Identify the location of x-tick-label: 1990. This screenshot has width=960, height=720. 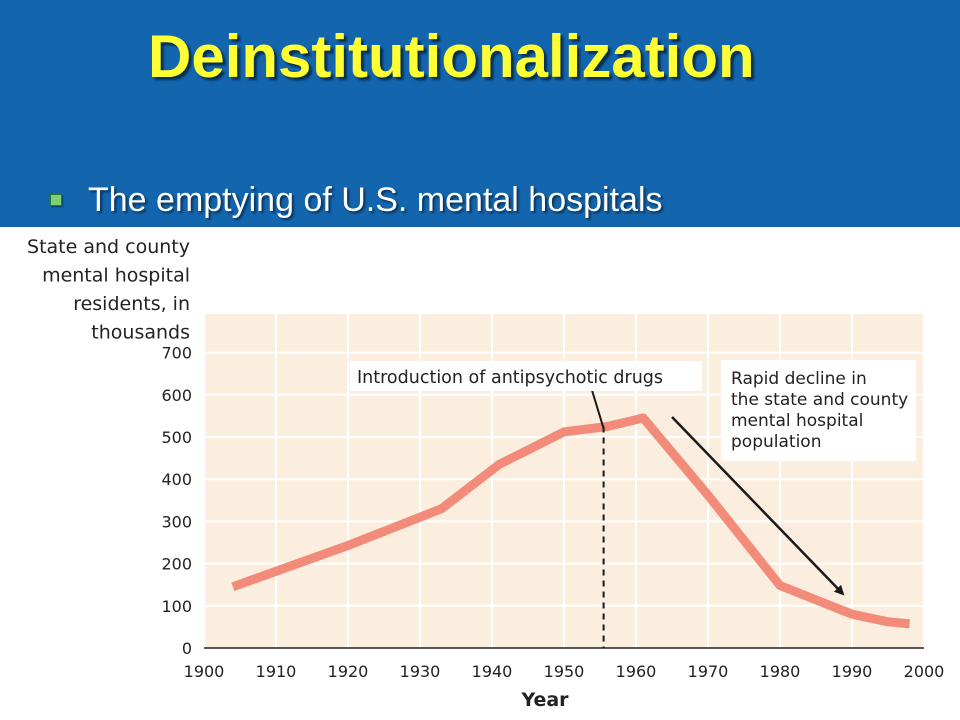
(852, 671).